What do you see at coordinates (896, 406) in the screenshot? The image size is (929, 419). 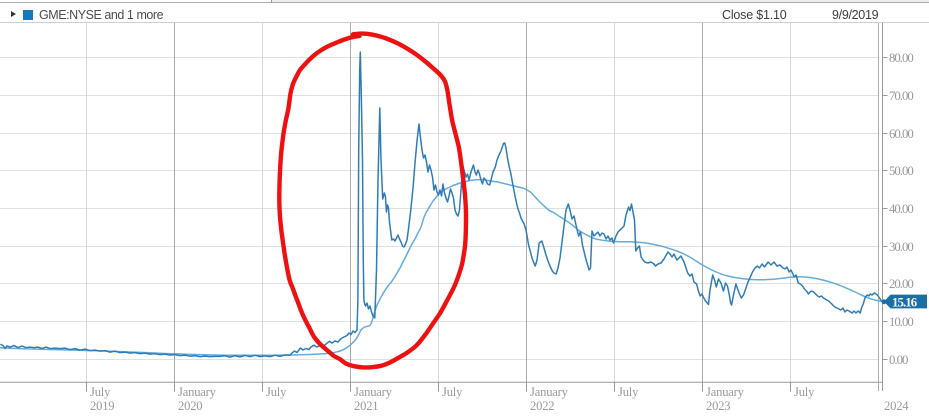 I see `svg-text: 2024` at bounding box center [896, 406].